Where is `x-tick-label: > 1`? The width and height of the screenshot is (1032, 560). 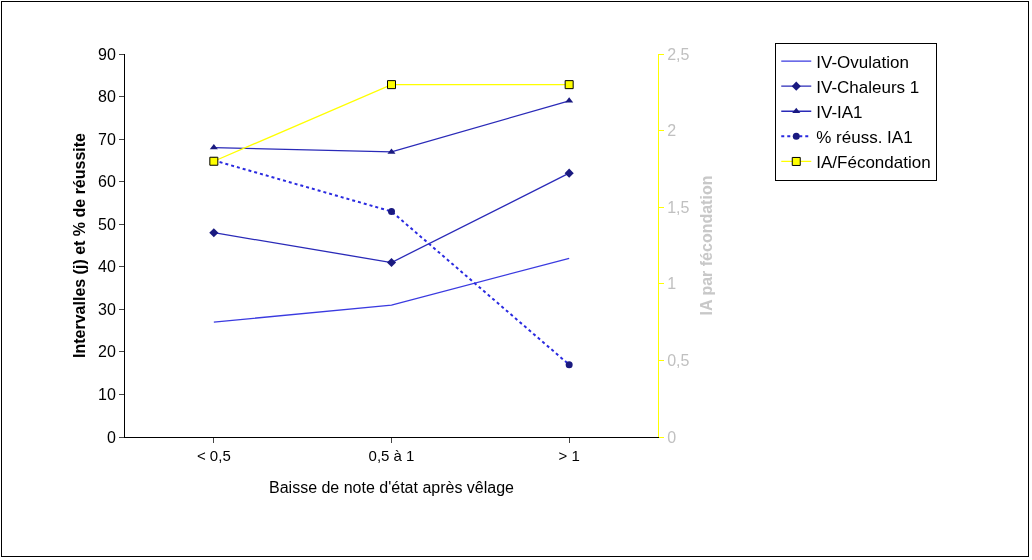
x-tick-label: > 1 is located at coordinates (569, 455).